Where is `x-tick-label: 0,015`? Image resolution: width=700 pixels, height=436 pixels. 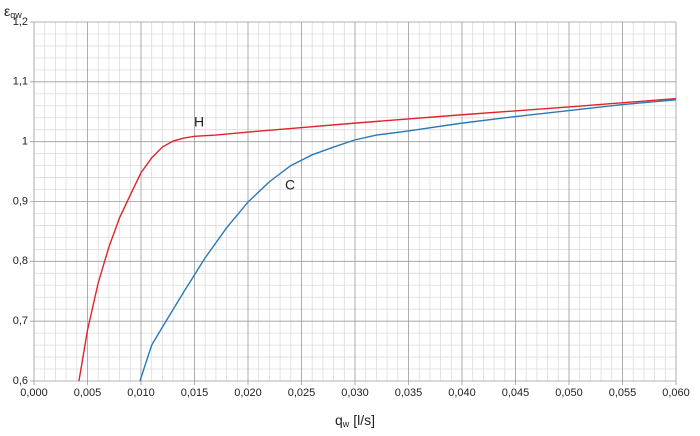 x-tick-label: 0,015 is located at coordinates (195, 393).